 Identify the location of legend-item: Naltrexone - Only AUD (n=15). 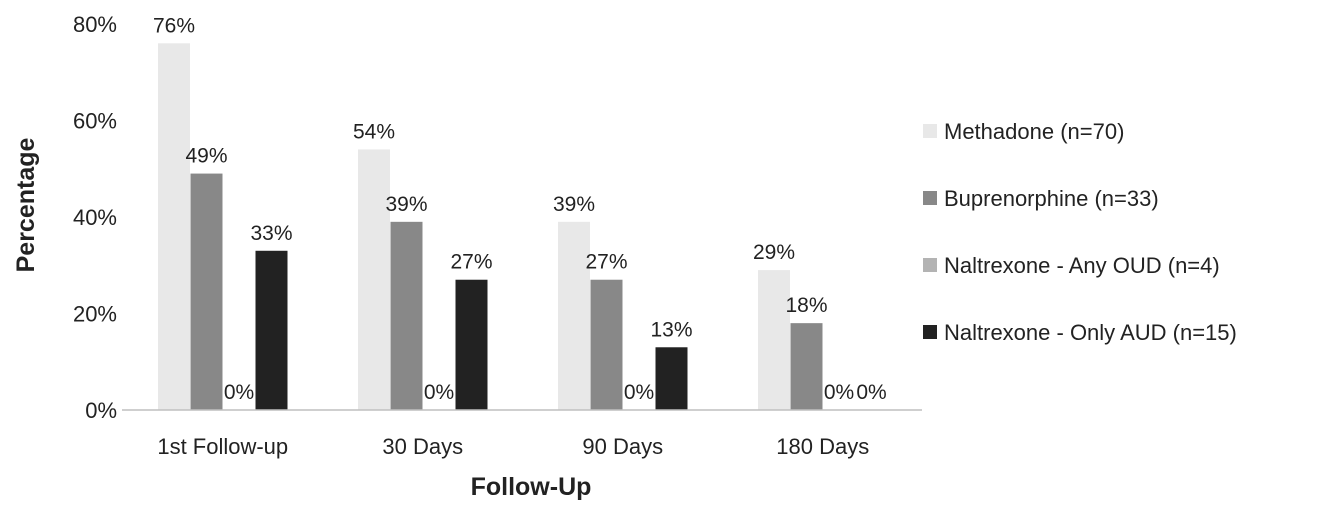
(1080, 332).